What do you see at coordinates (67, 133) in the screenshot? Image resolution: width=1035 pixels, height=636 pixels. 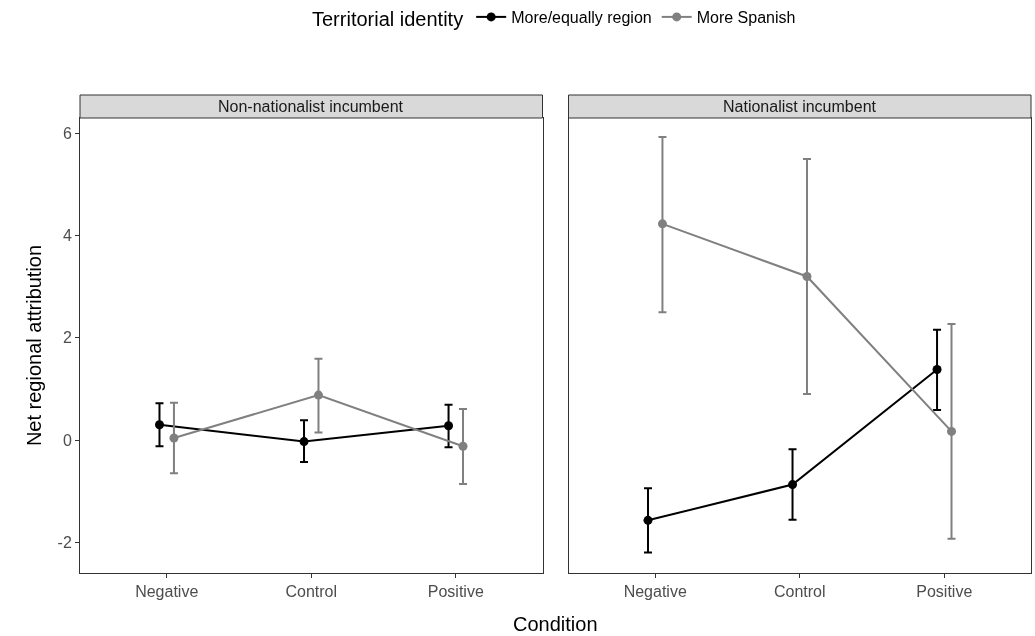 I see `y-tick-label: 6` at bounding box center [67, 133].